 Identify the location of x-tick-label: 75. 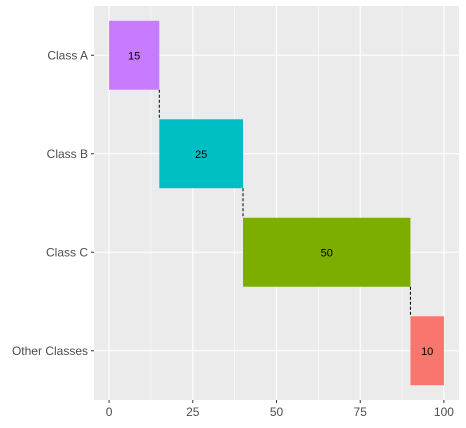
(361, 412).